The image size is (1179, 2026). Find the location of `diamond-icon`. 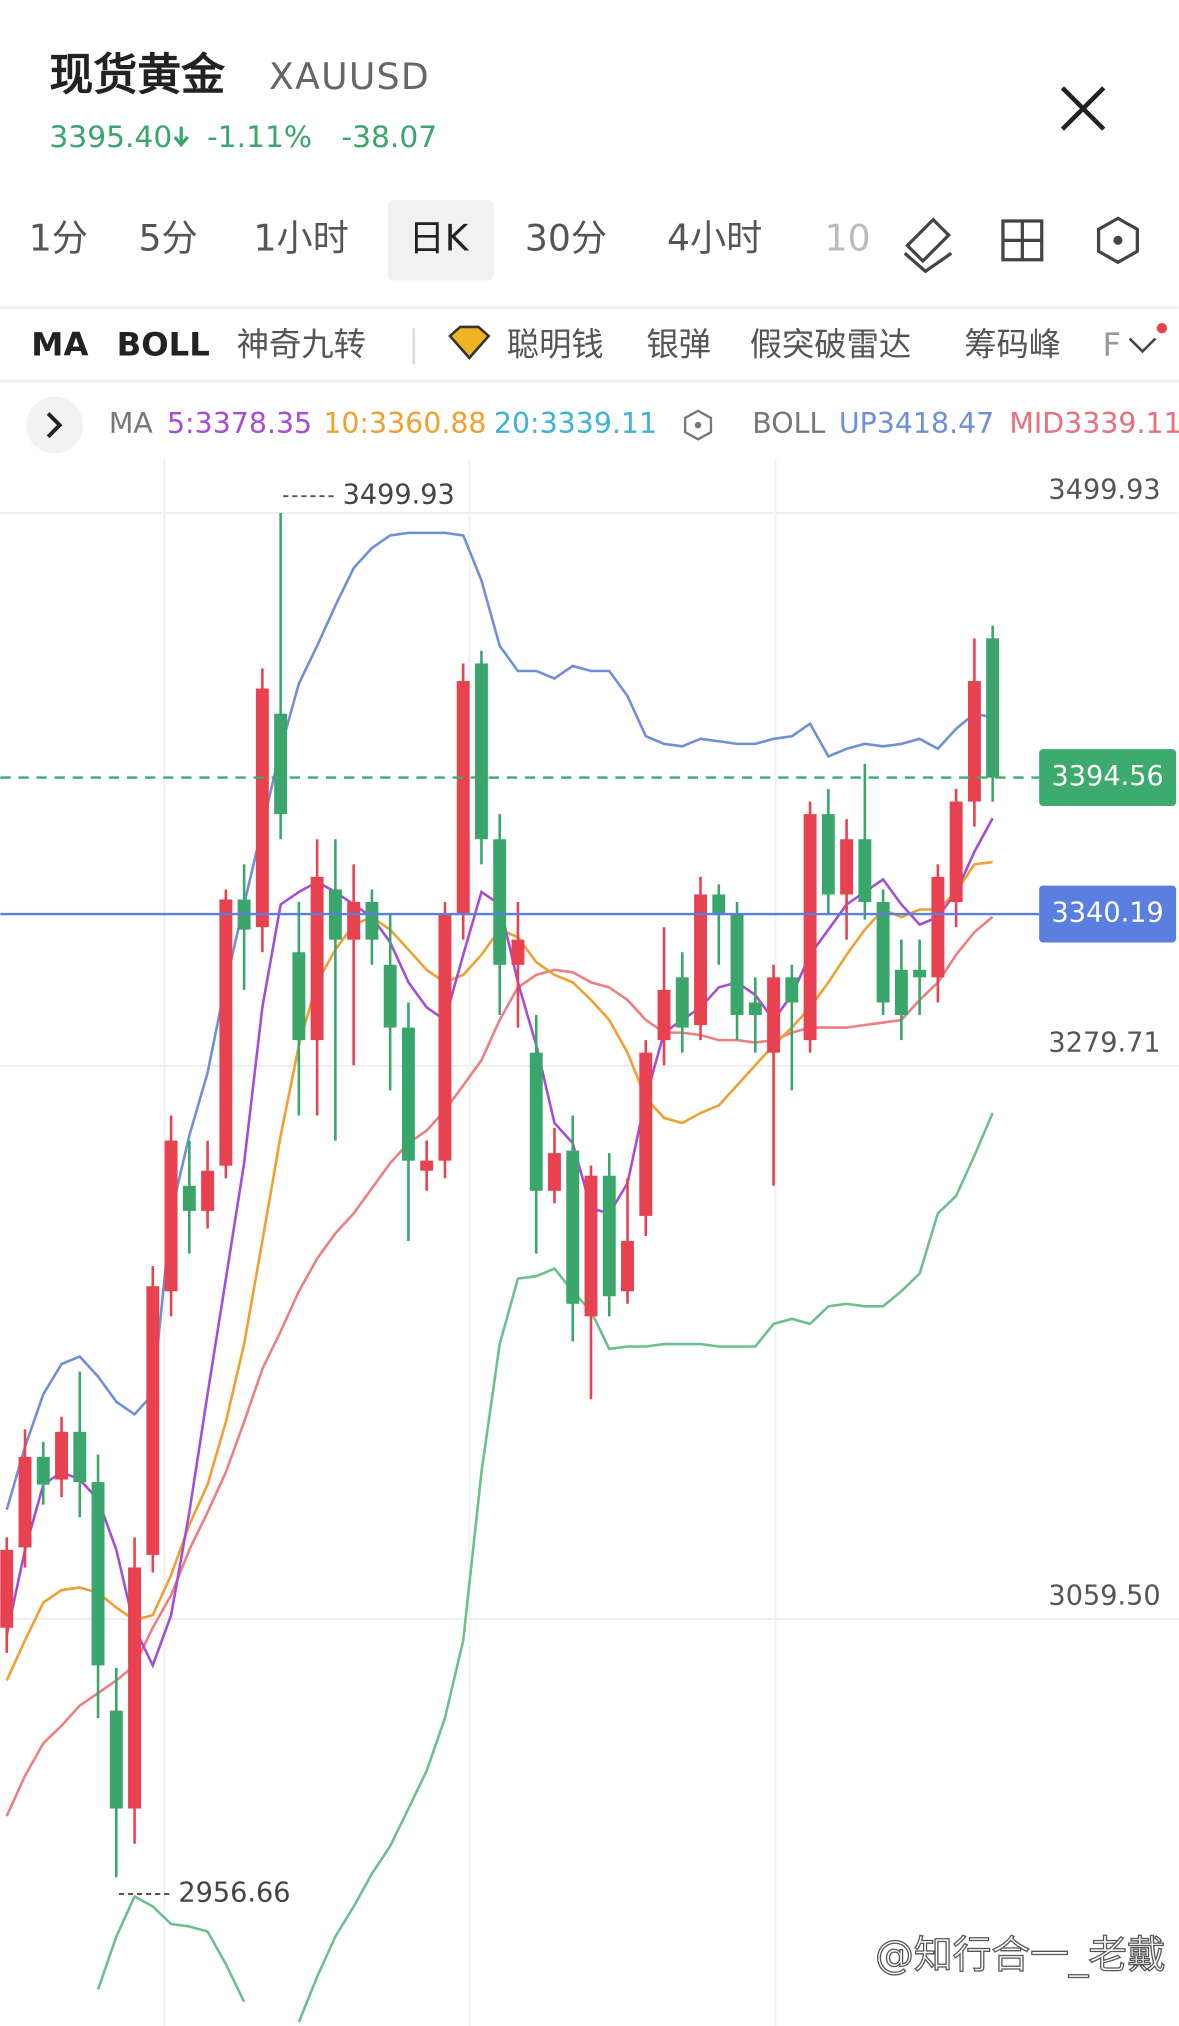

diamond-icon is located at coordinates (469, 342).